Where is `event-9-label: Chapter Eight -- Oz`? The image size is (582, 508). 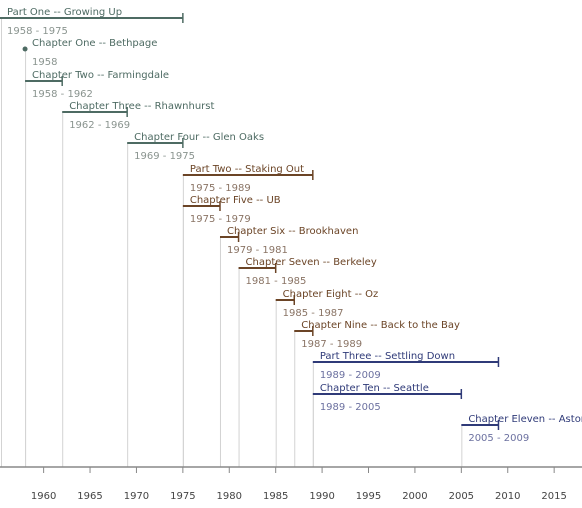 event-9-label: Chapter Eight -- Oz is located at coordinates (331, 294).